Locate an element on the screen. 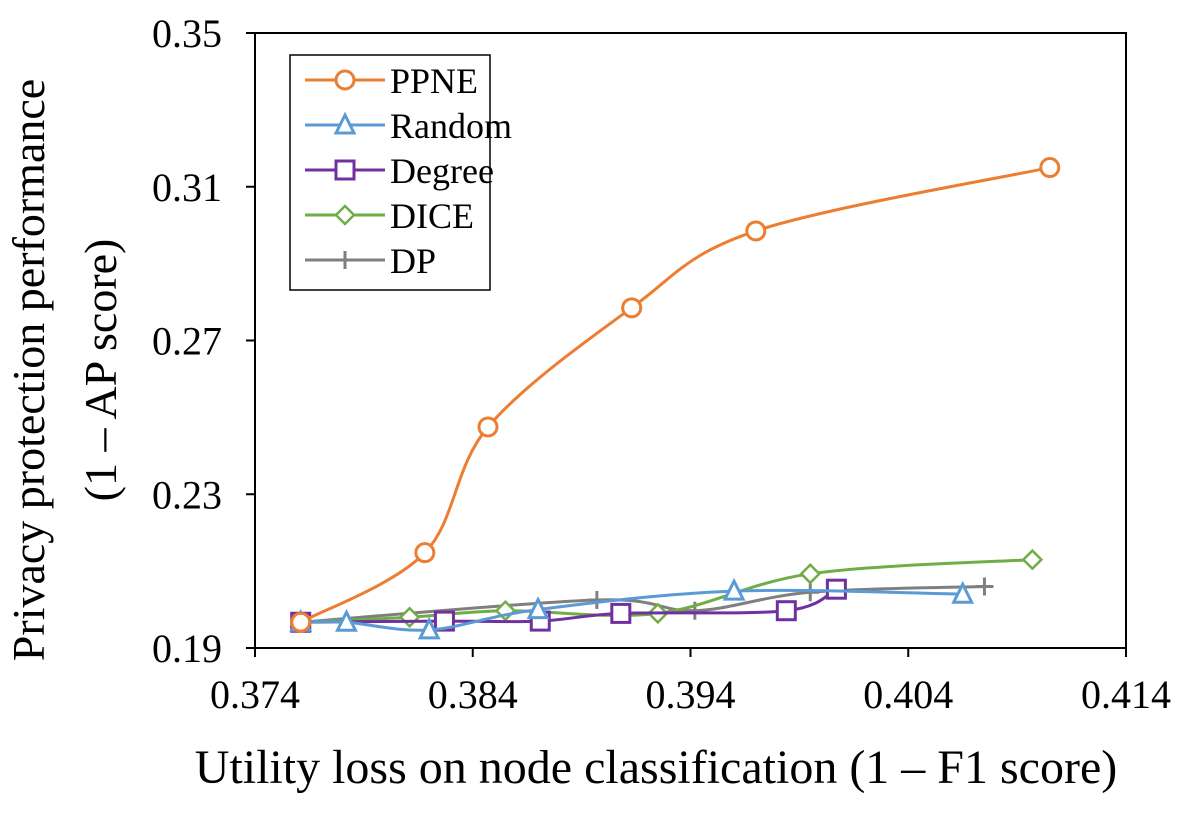 This screenshot has width=1196, height=813. x-axis-ticks: 0.374 0.384 0.394 0.404 0.414 is located at coordinates (690, 682).